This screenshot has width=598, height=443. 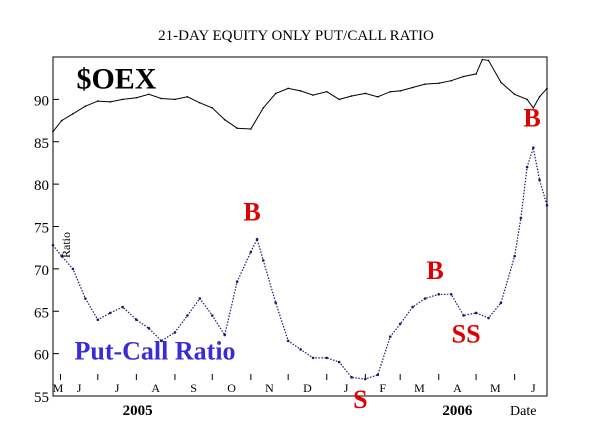 I want to click on y-tick-label: 55, so click(x=41, y=398).